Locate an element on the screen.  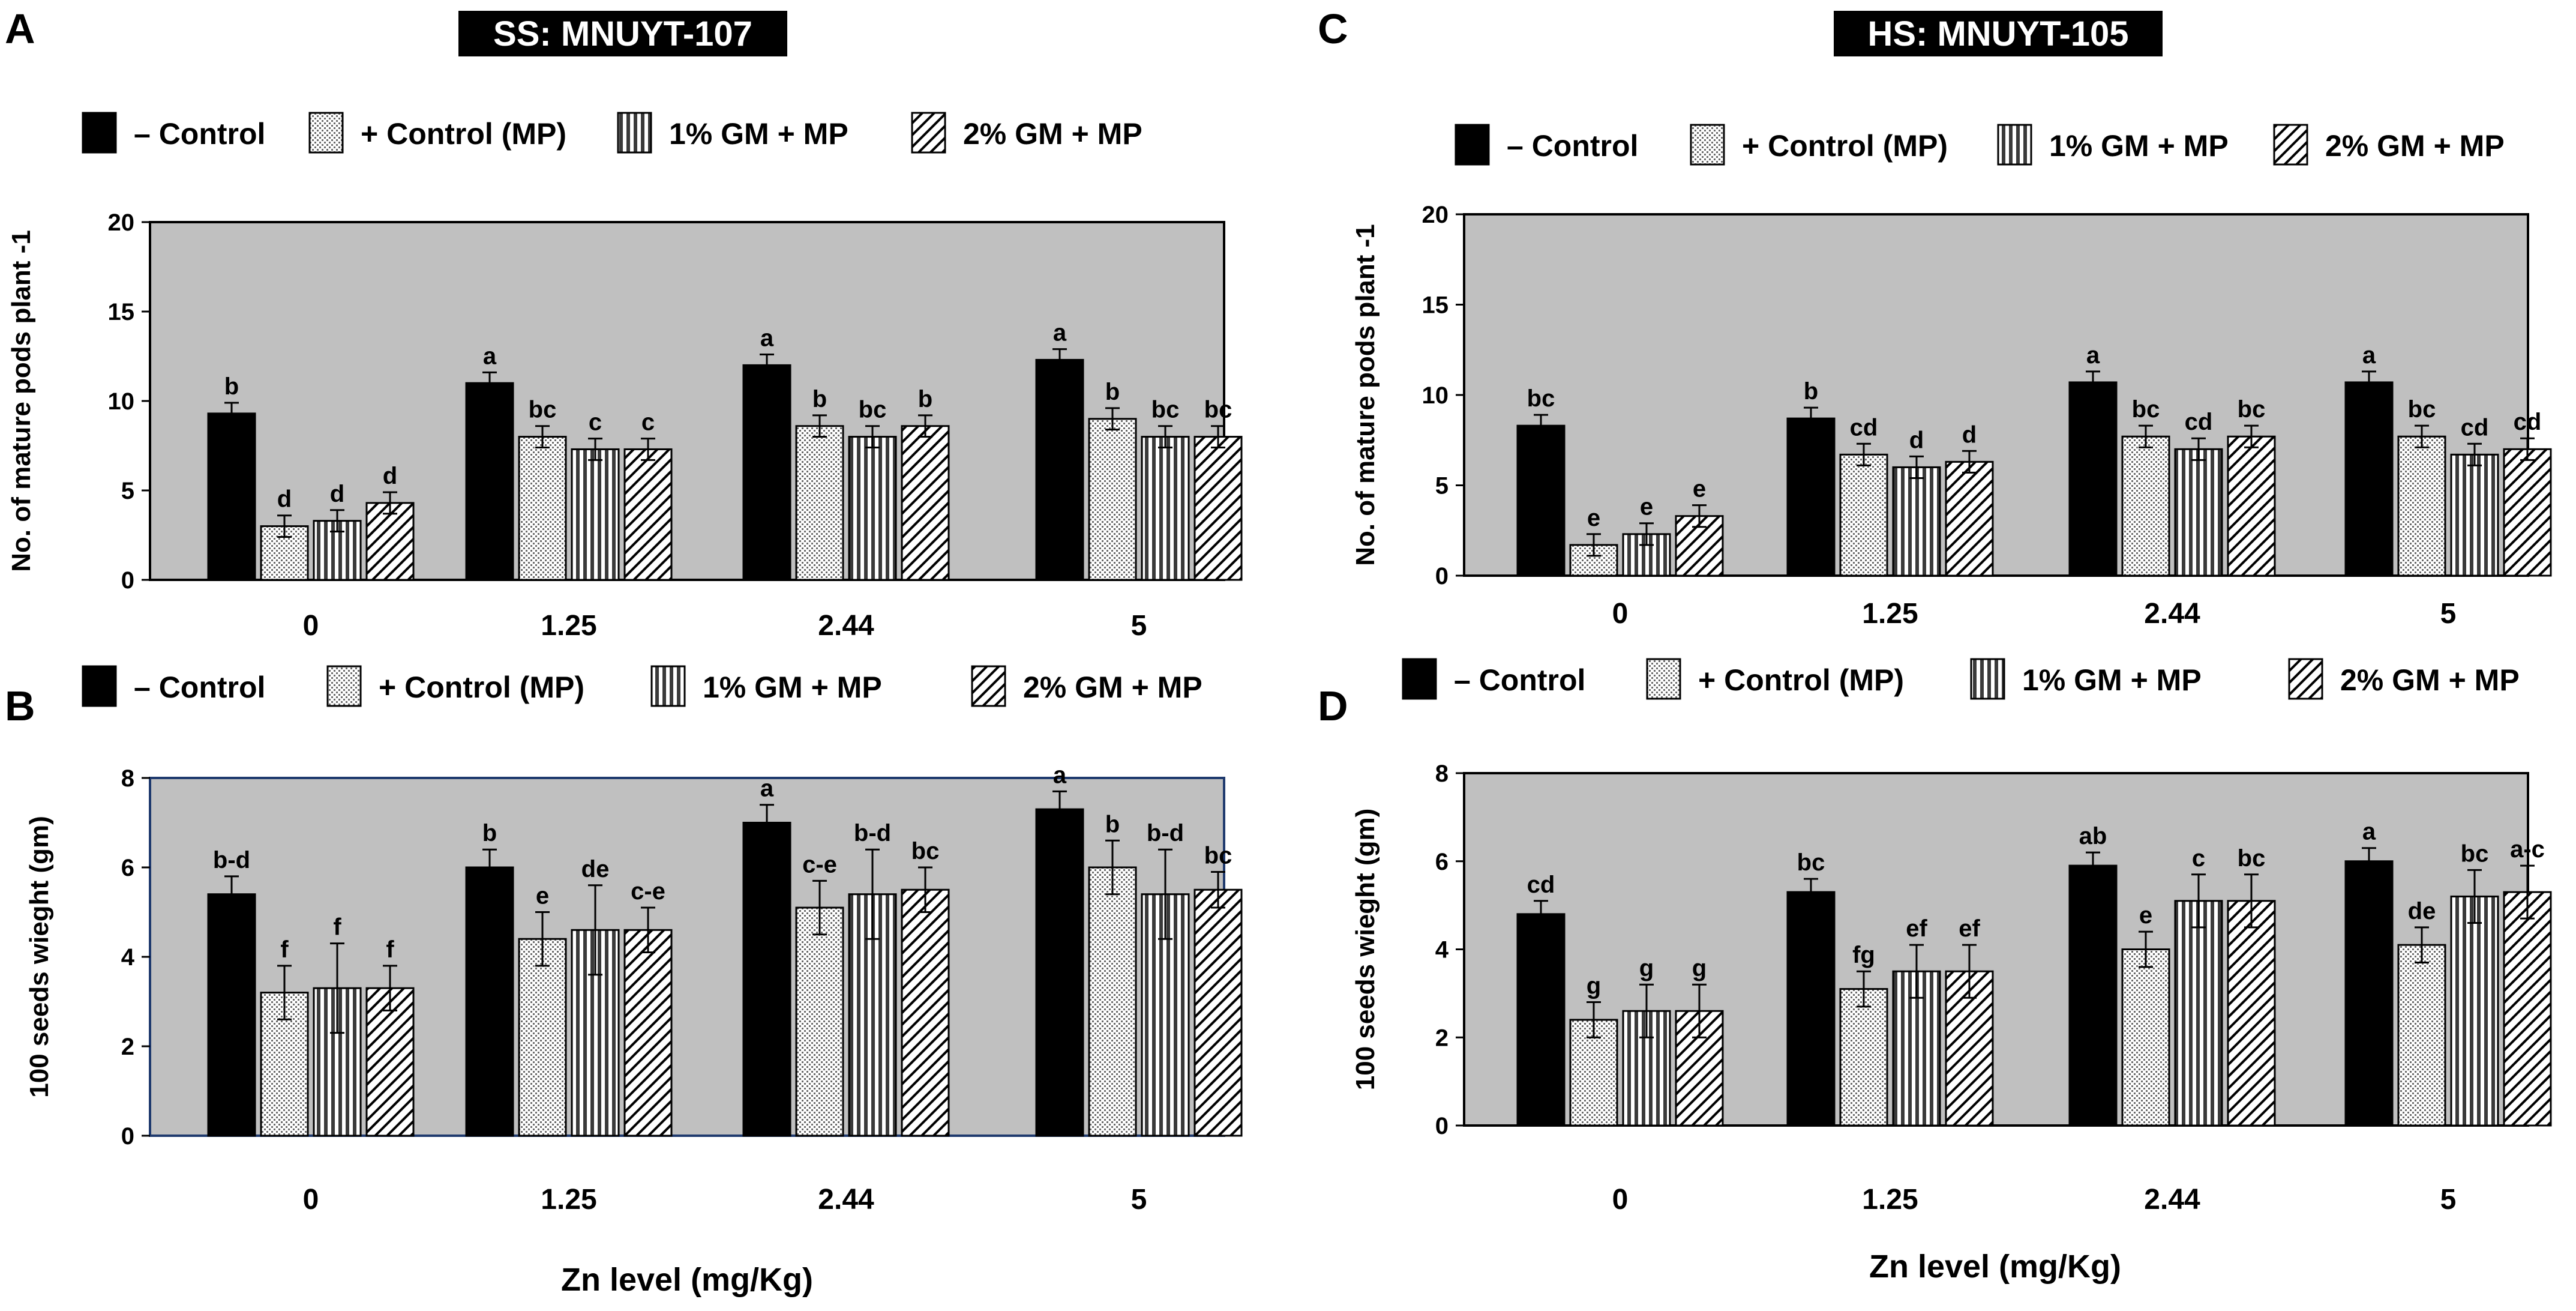
panel-letter: C is located at coordinates (1333, 28).